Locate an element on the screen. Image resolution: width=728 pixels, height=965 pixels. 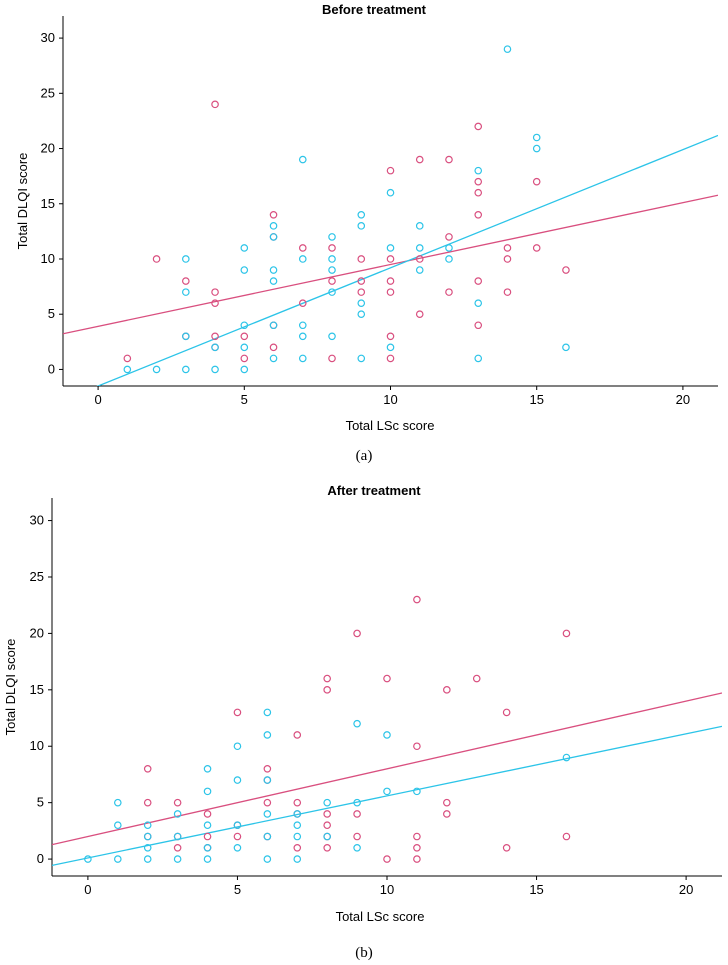
y-tick-label: 5 is located at coordinates (51, 313).